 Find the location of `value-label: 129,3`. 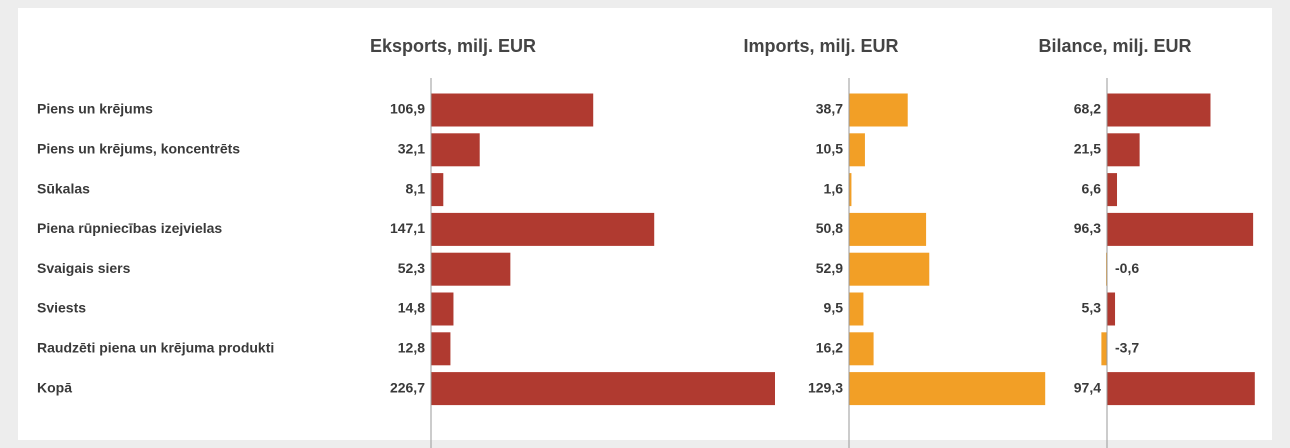

value-label: 129,3 is located at coordinates (825, 387).